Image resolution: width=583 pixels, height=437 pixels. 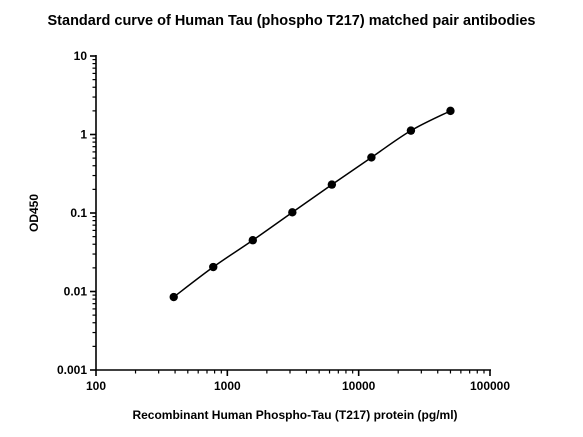 What do you see at coordinates (96, 386) in the screenshot?
I see `x-tick-label: 100` at bounding box center [96, 386].